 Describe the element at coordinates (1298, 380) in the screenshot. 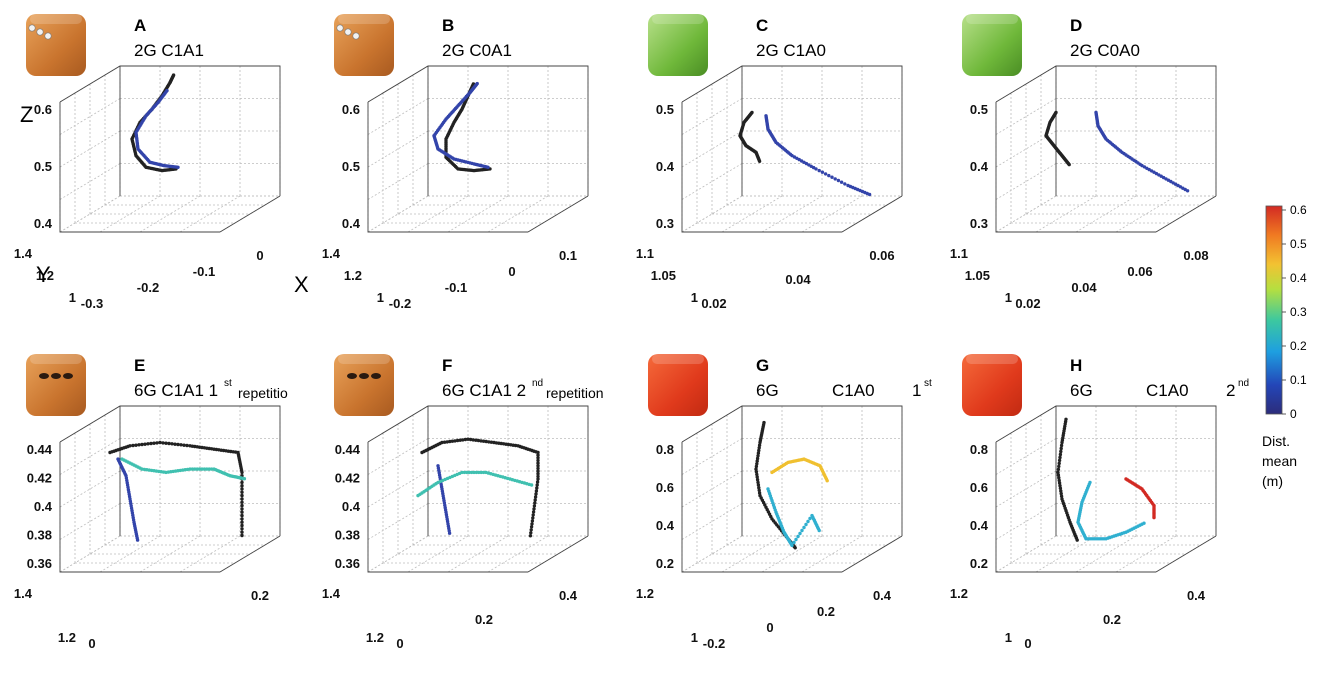

I see `colorbar-tick-label: 0.1` at that location.